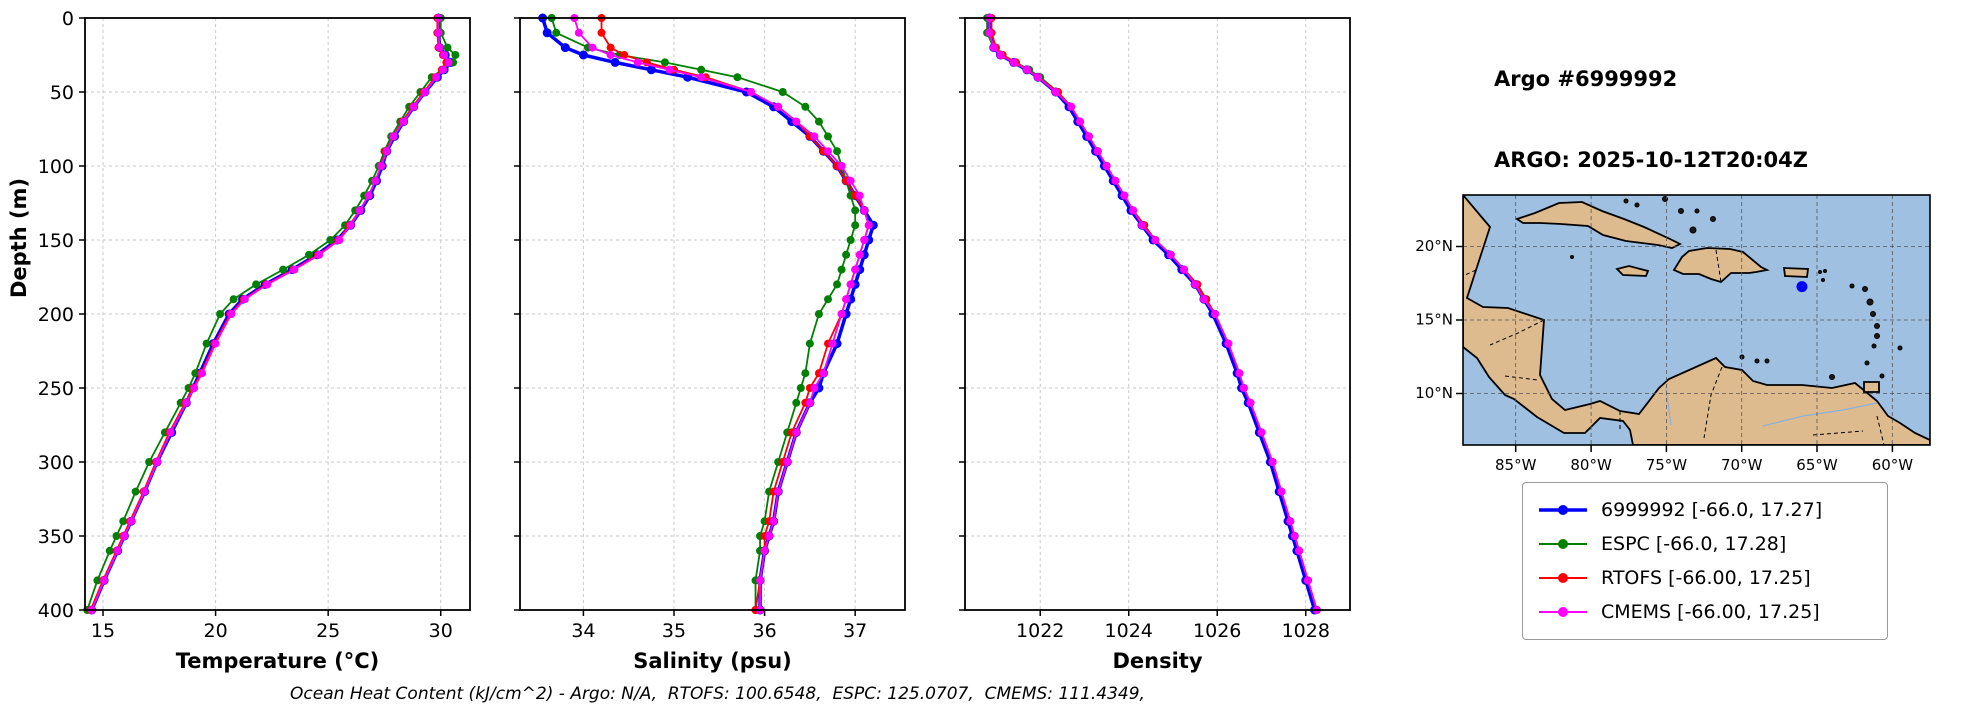 Image resolution: width=1967 pixels, height=712 pixels. What do you see at coordinates (56, 167) in the screenshot?
I see `svg-text: 100` at bounding box center [56, 167].